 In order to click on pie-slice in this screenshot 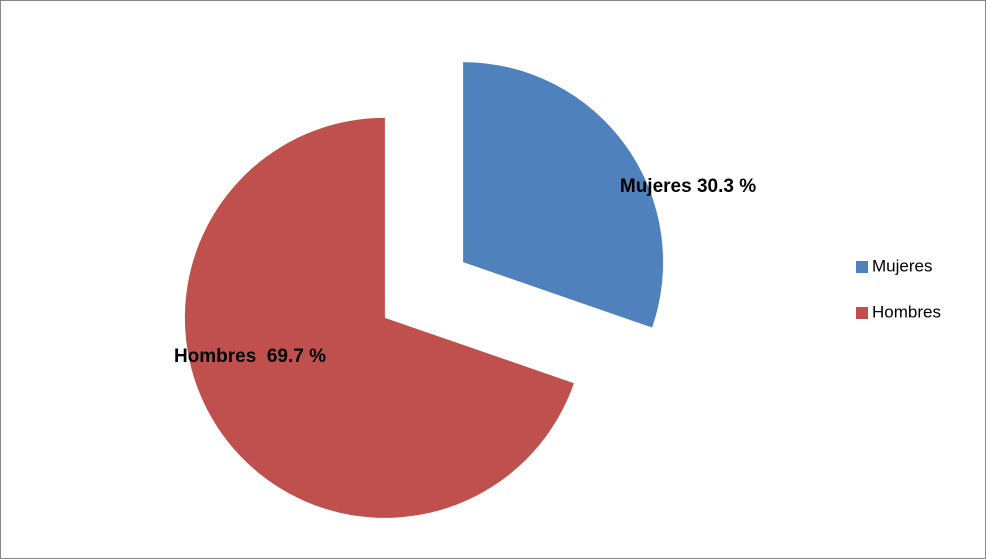, I will do `click(563, 195)`.